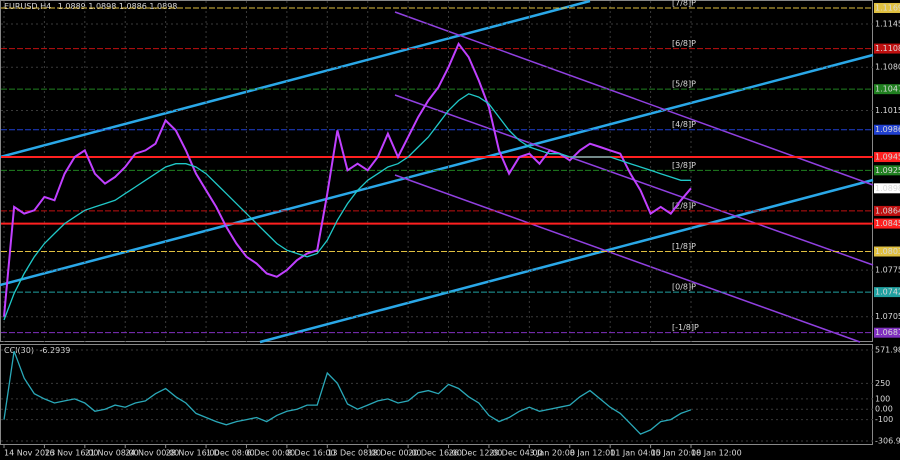 The width and height of the screenshot is (900, 460). I want to click on x-tick-label: 3 Jan 20:00, so click(552, 453).